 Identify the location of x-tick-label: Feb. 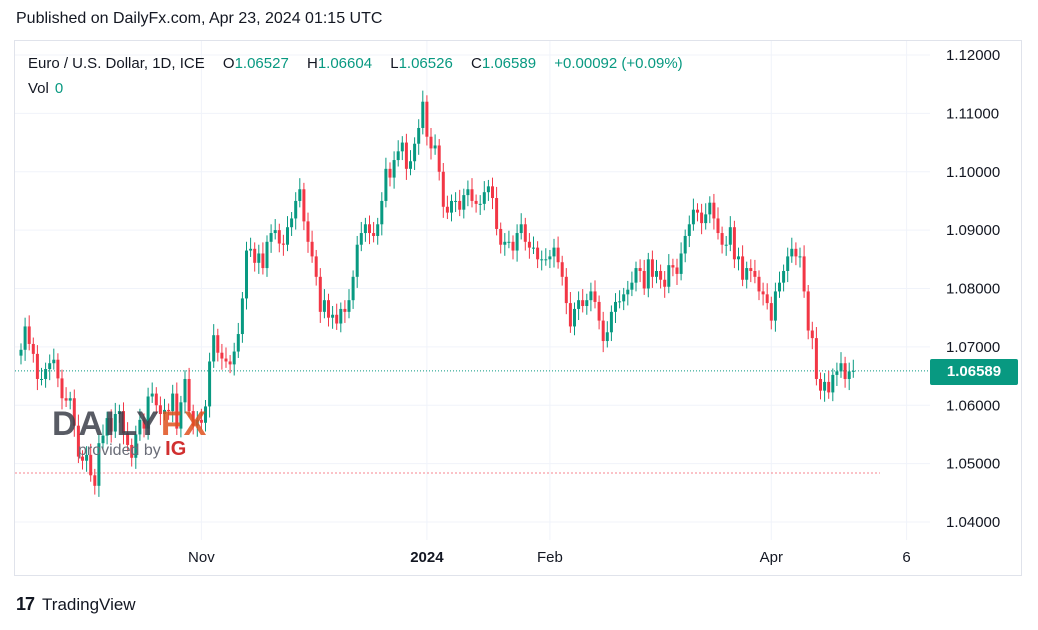
(550, 557).